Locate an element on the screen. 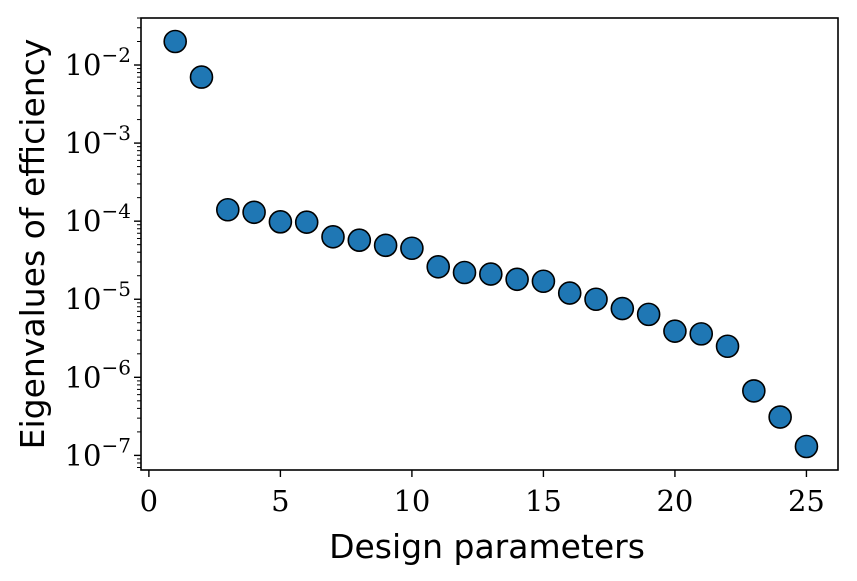 This screenshot has height=581, width=857. y-tick-label-exponent: −2 is located at coordinates (116, 55).